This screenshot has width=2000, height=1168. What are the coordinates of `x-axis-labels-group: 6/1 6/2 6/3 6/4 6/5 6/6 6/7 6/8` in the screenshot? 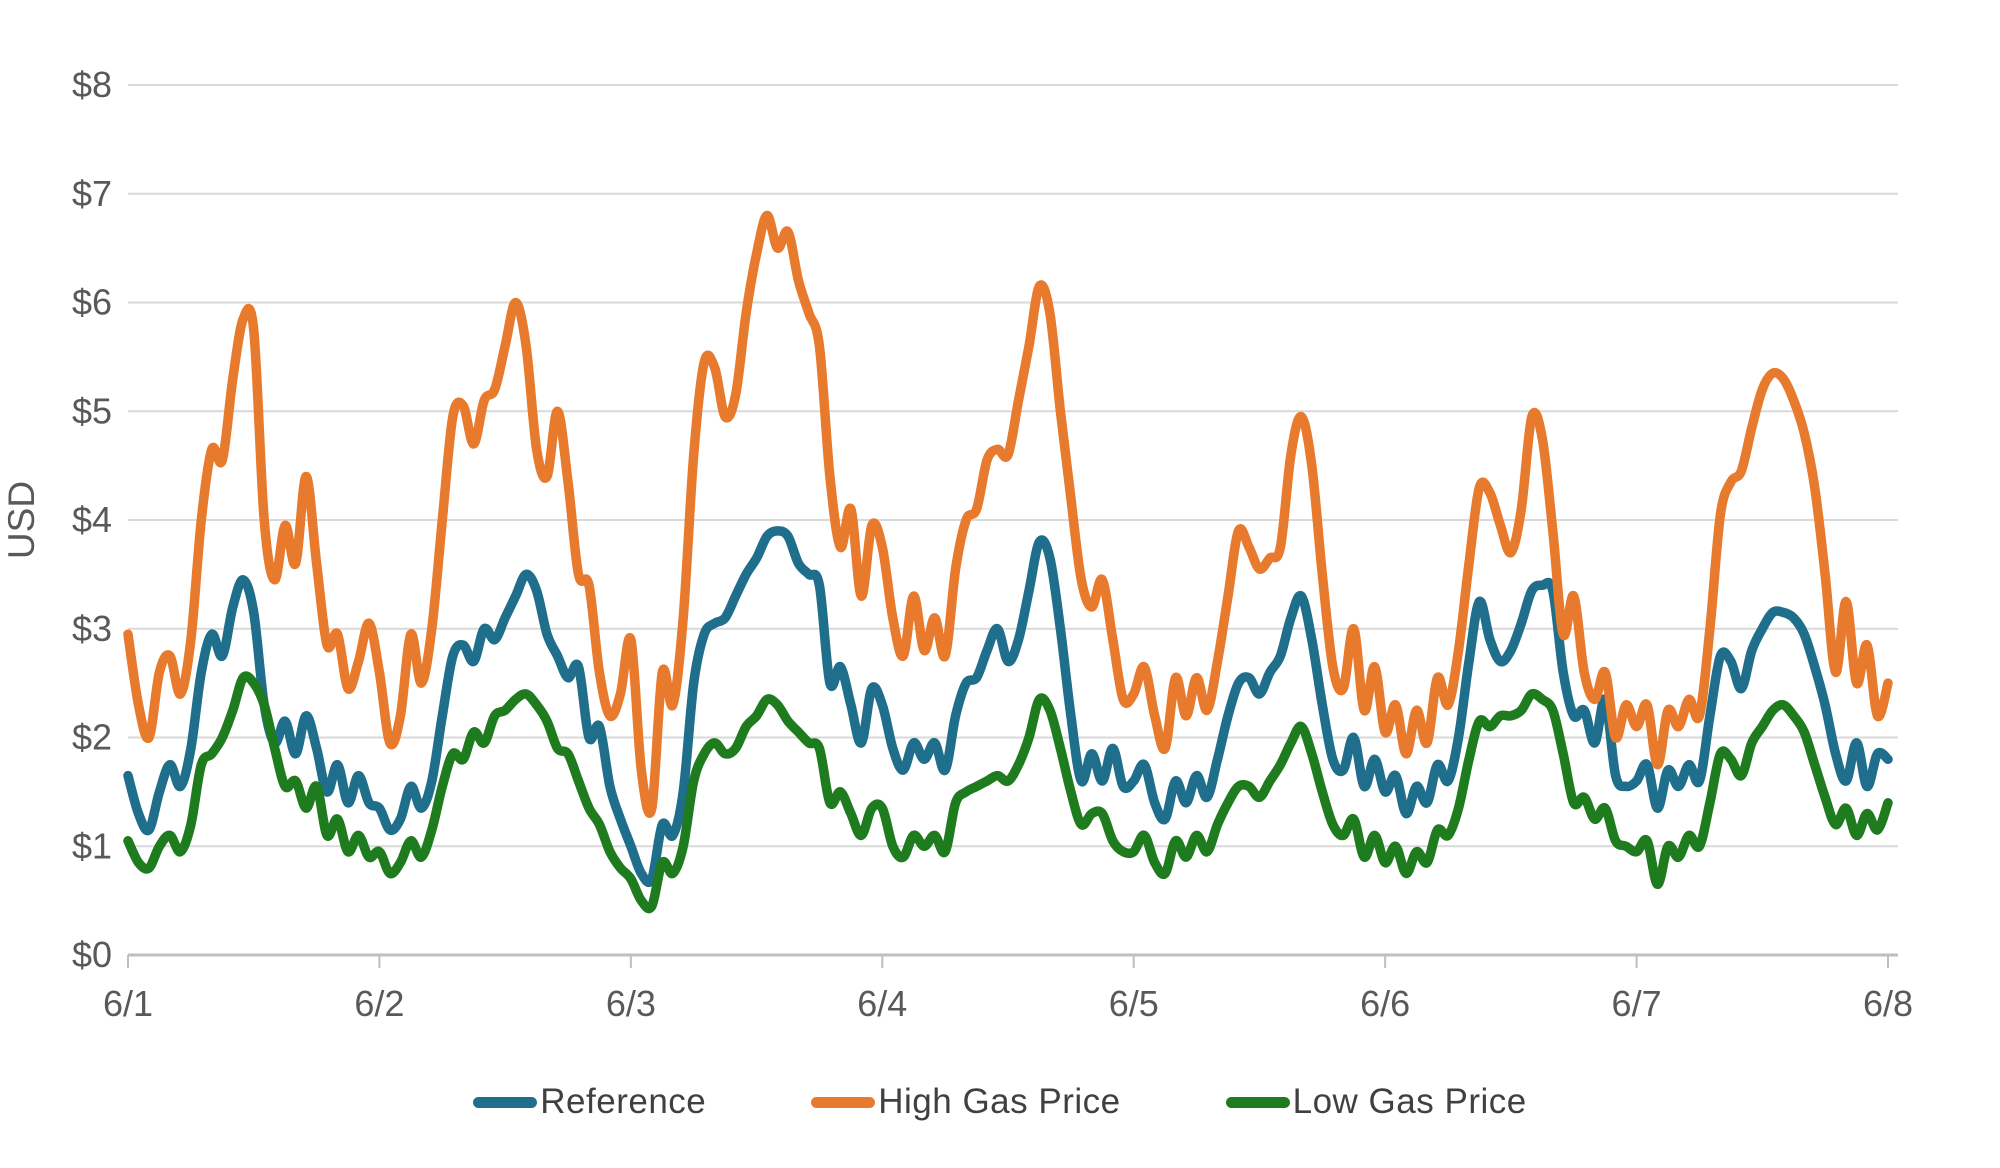 It's located at (1008, 1003).